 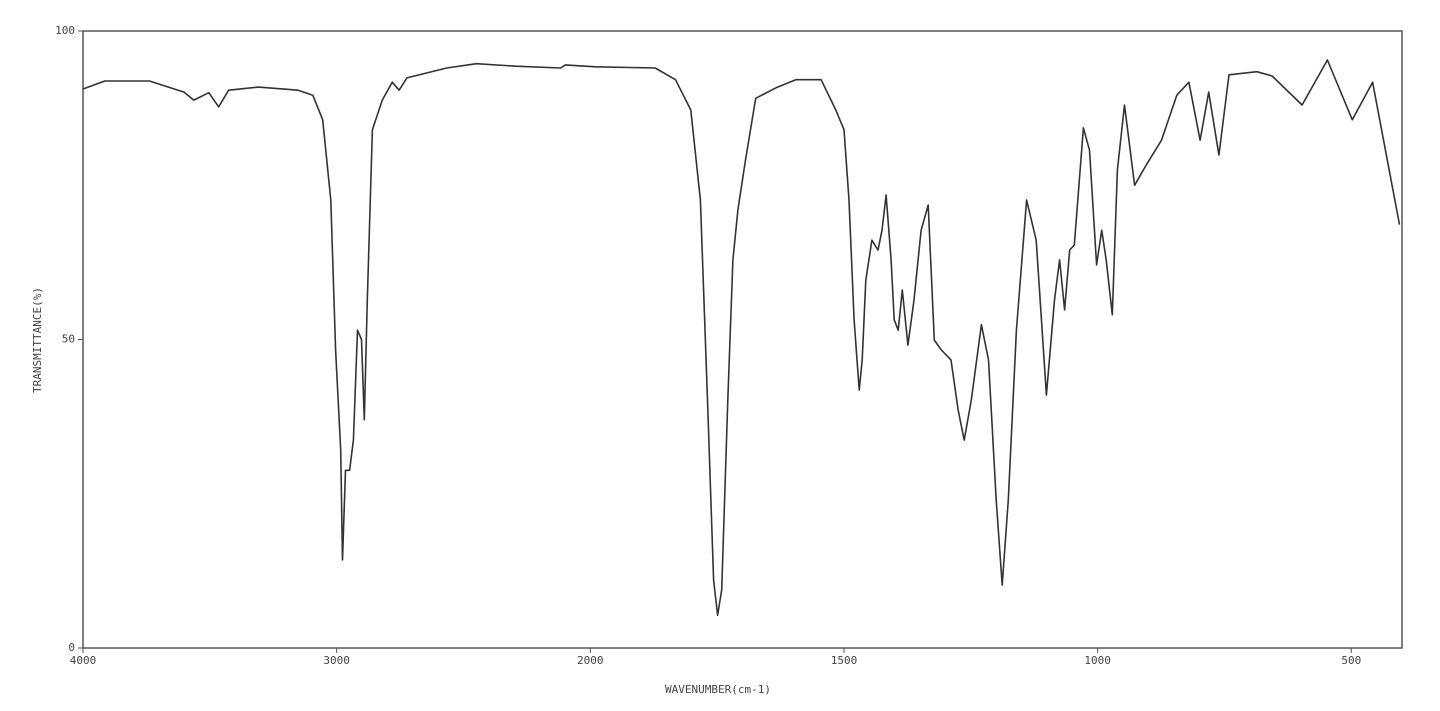 I want to click on y-tick-label: 0, so click(x=71, y=647).